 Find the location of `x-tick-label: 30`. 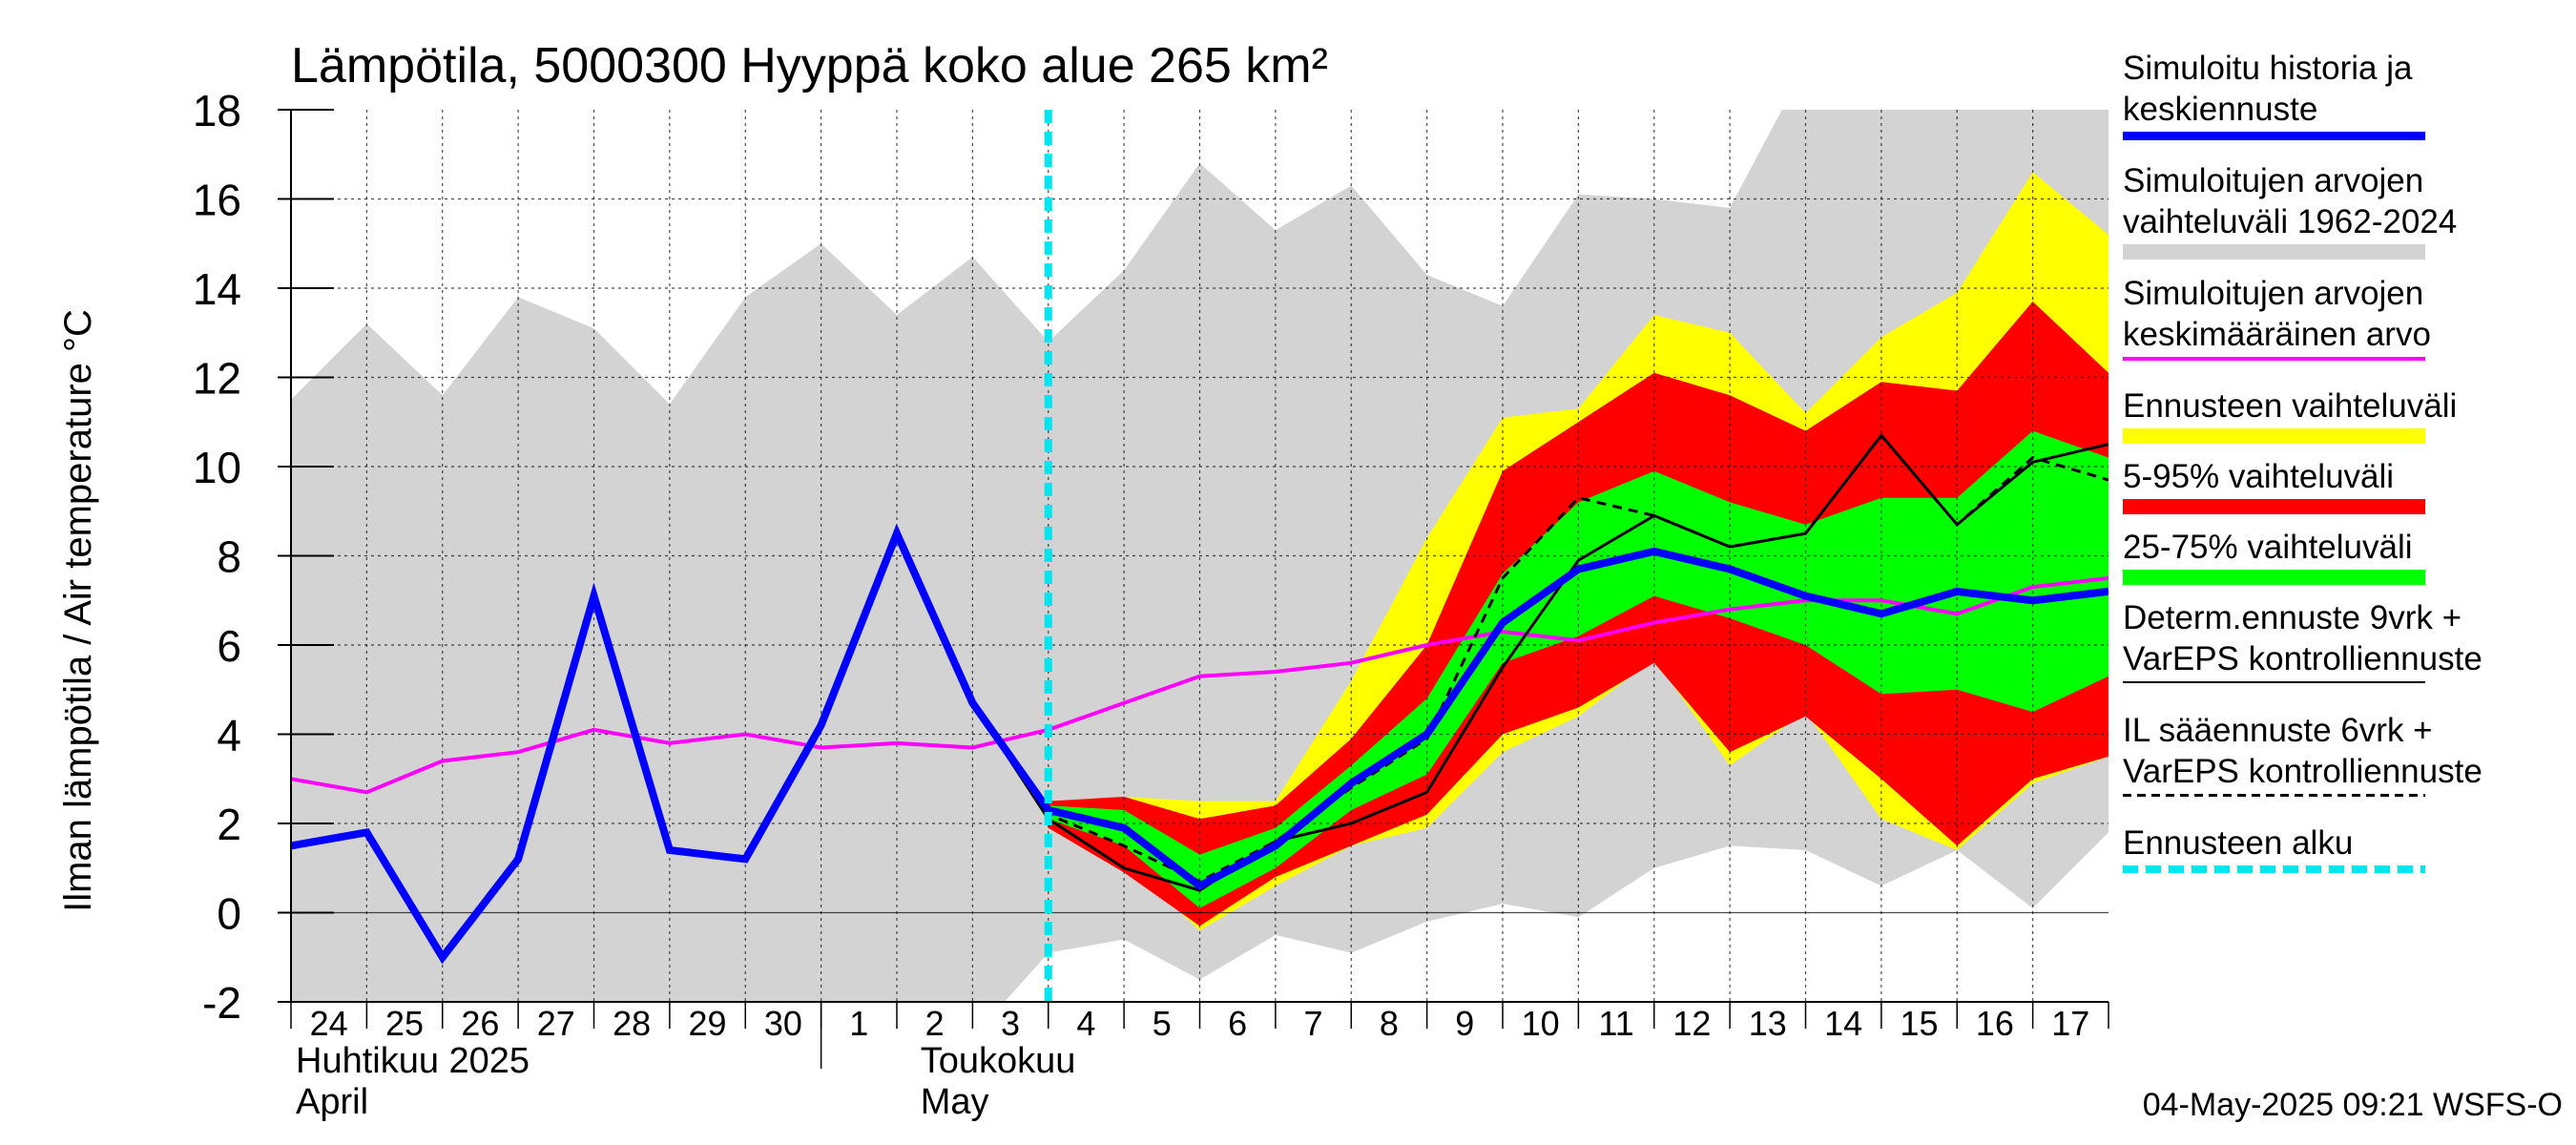

x-tick-label: 30 is located at coordinates (783, 1023).